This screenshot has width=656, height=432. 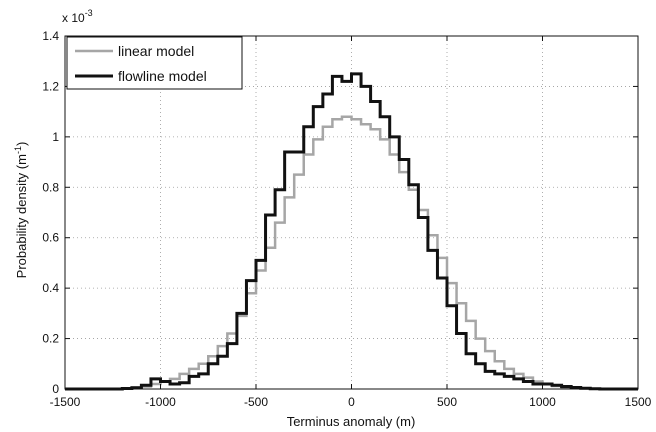 I want to click on legend-label-flowline-model: flowline model, so click(x=162, y=76).